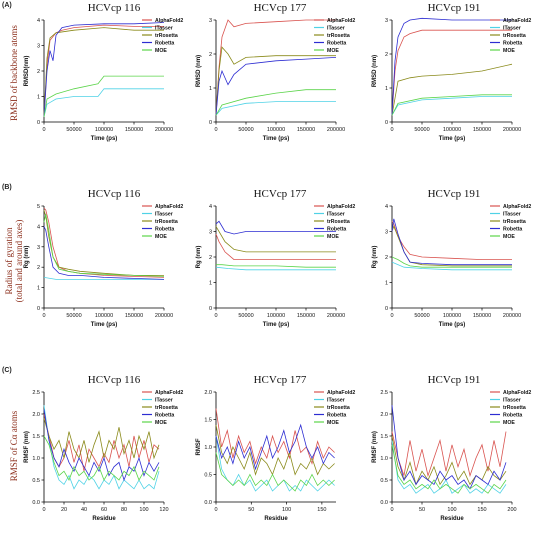 This screenshot has height=548, width=550. I want to click on chart-title-rmsd-116: HCVcp 116, so click(114, 8).